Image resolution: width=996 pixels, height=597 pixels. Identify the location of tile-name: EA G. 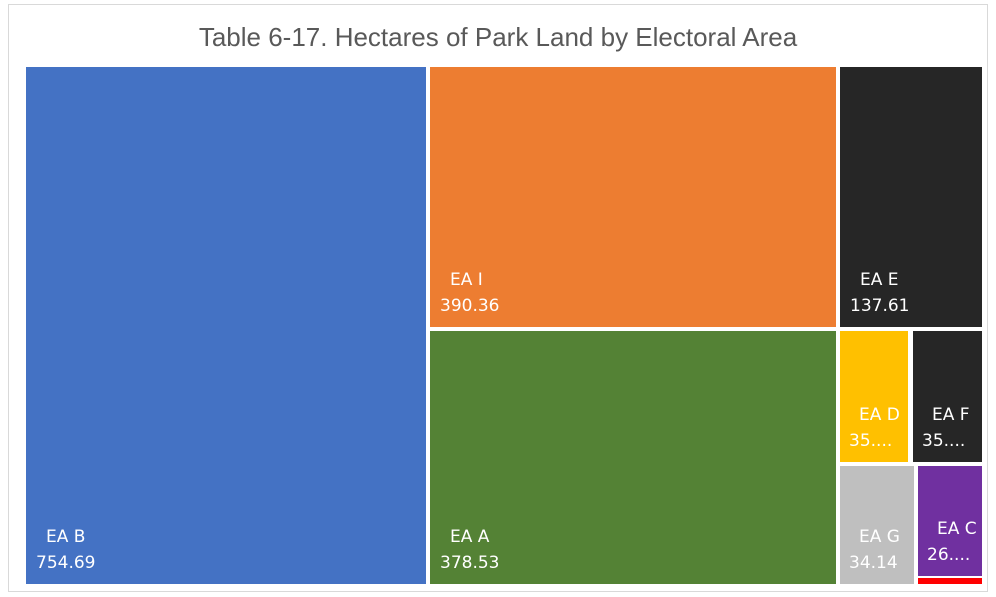
(879, 537).